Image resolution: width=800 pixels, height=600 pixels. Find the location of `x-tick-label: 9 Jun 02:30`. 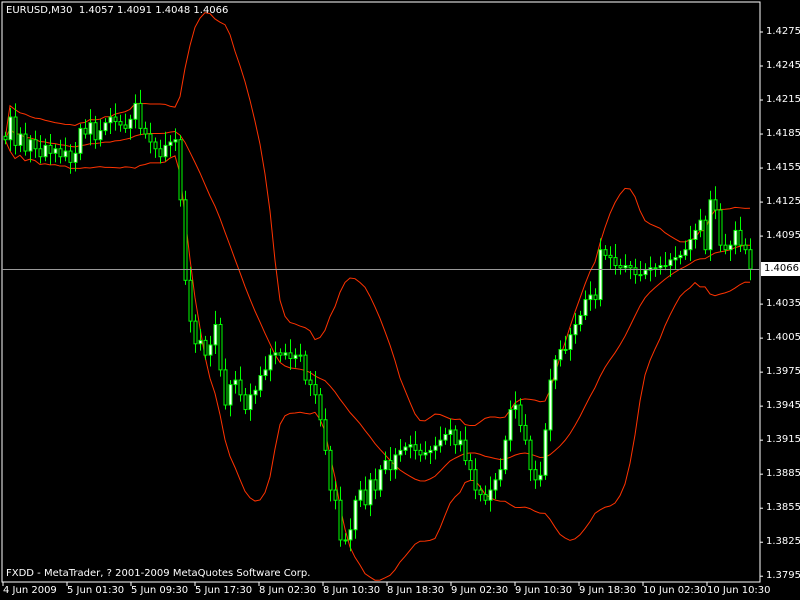

x-tick-label: 9 Jun 02:30 is located at coordinates (480, 590).